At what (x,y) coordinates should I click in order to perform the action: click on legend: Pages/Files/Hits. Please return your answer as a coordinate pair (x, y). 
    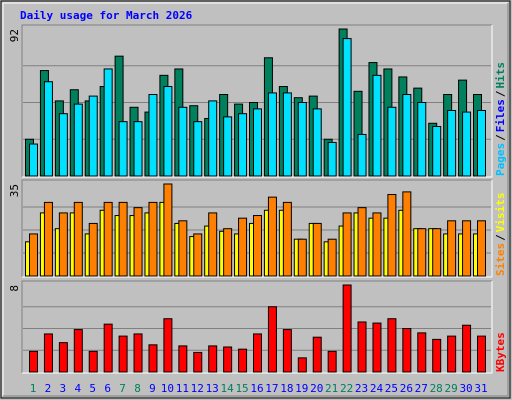
    Looking at the image, I should click on (500, 119).